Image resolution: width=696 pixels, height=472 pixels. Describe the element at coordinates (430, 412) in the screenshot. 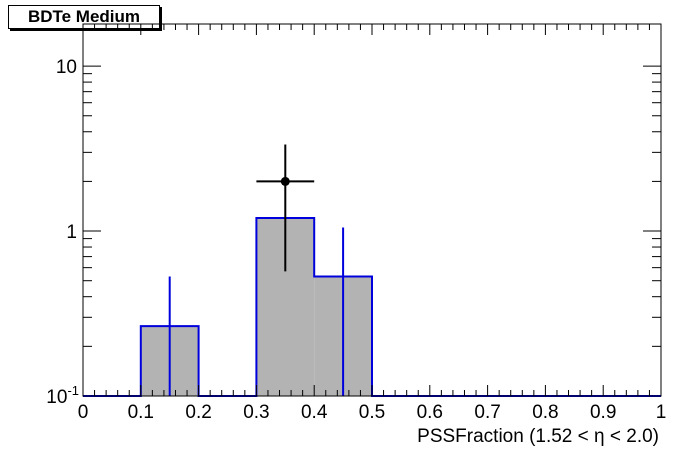

I see `x-tick-label: 0.6` at that location.